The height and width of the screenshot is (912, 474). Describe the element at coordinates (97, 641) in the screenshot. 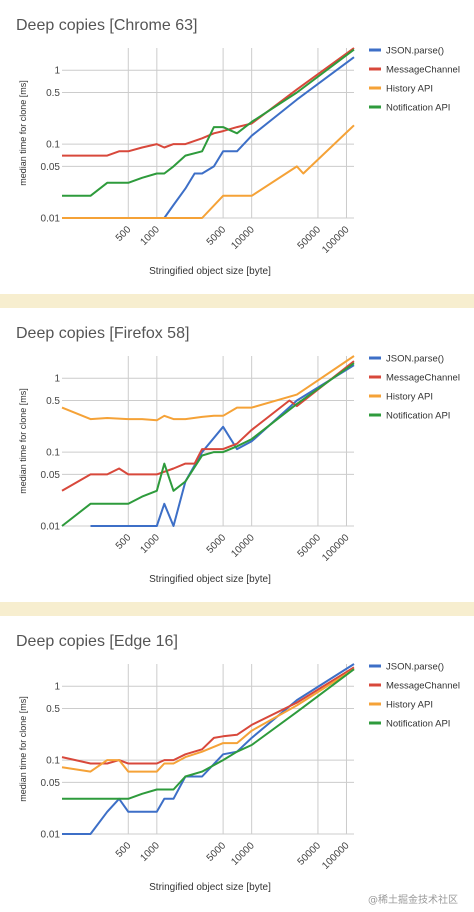

I see `chart-title: Deep copies [Edge 16]` at that location.